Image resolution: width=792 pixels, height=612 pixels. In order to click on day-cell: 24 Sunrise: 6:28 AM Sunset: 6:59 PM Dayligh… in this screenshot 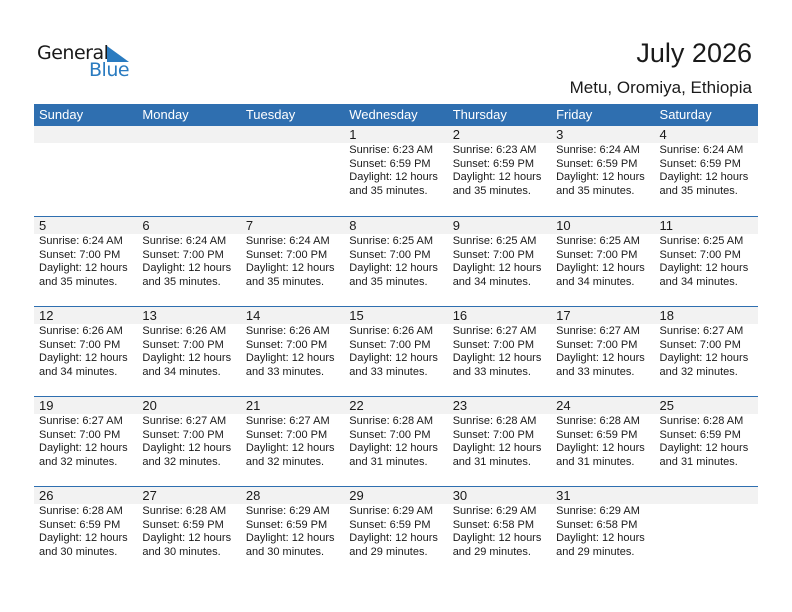, I will do `click(602, 433)`.